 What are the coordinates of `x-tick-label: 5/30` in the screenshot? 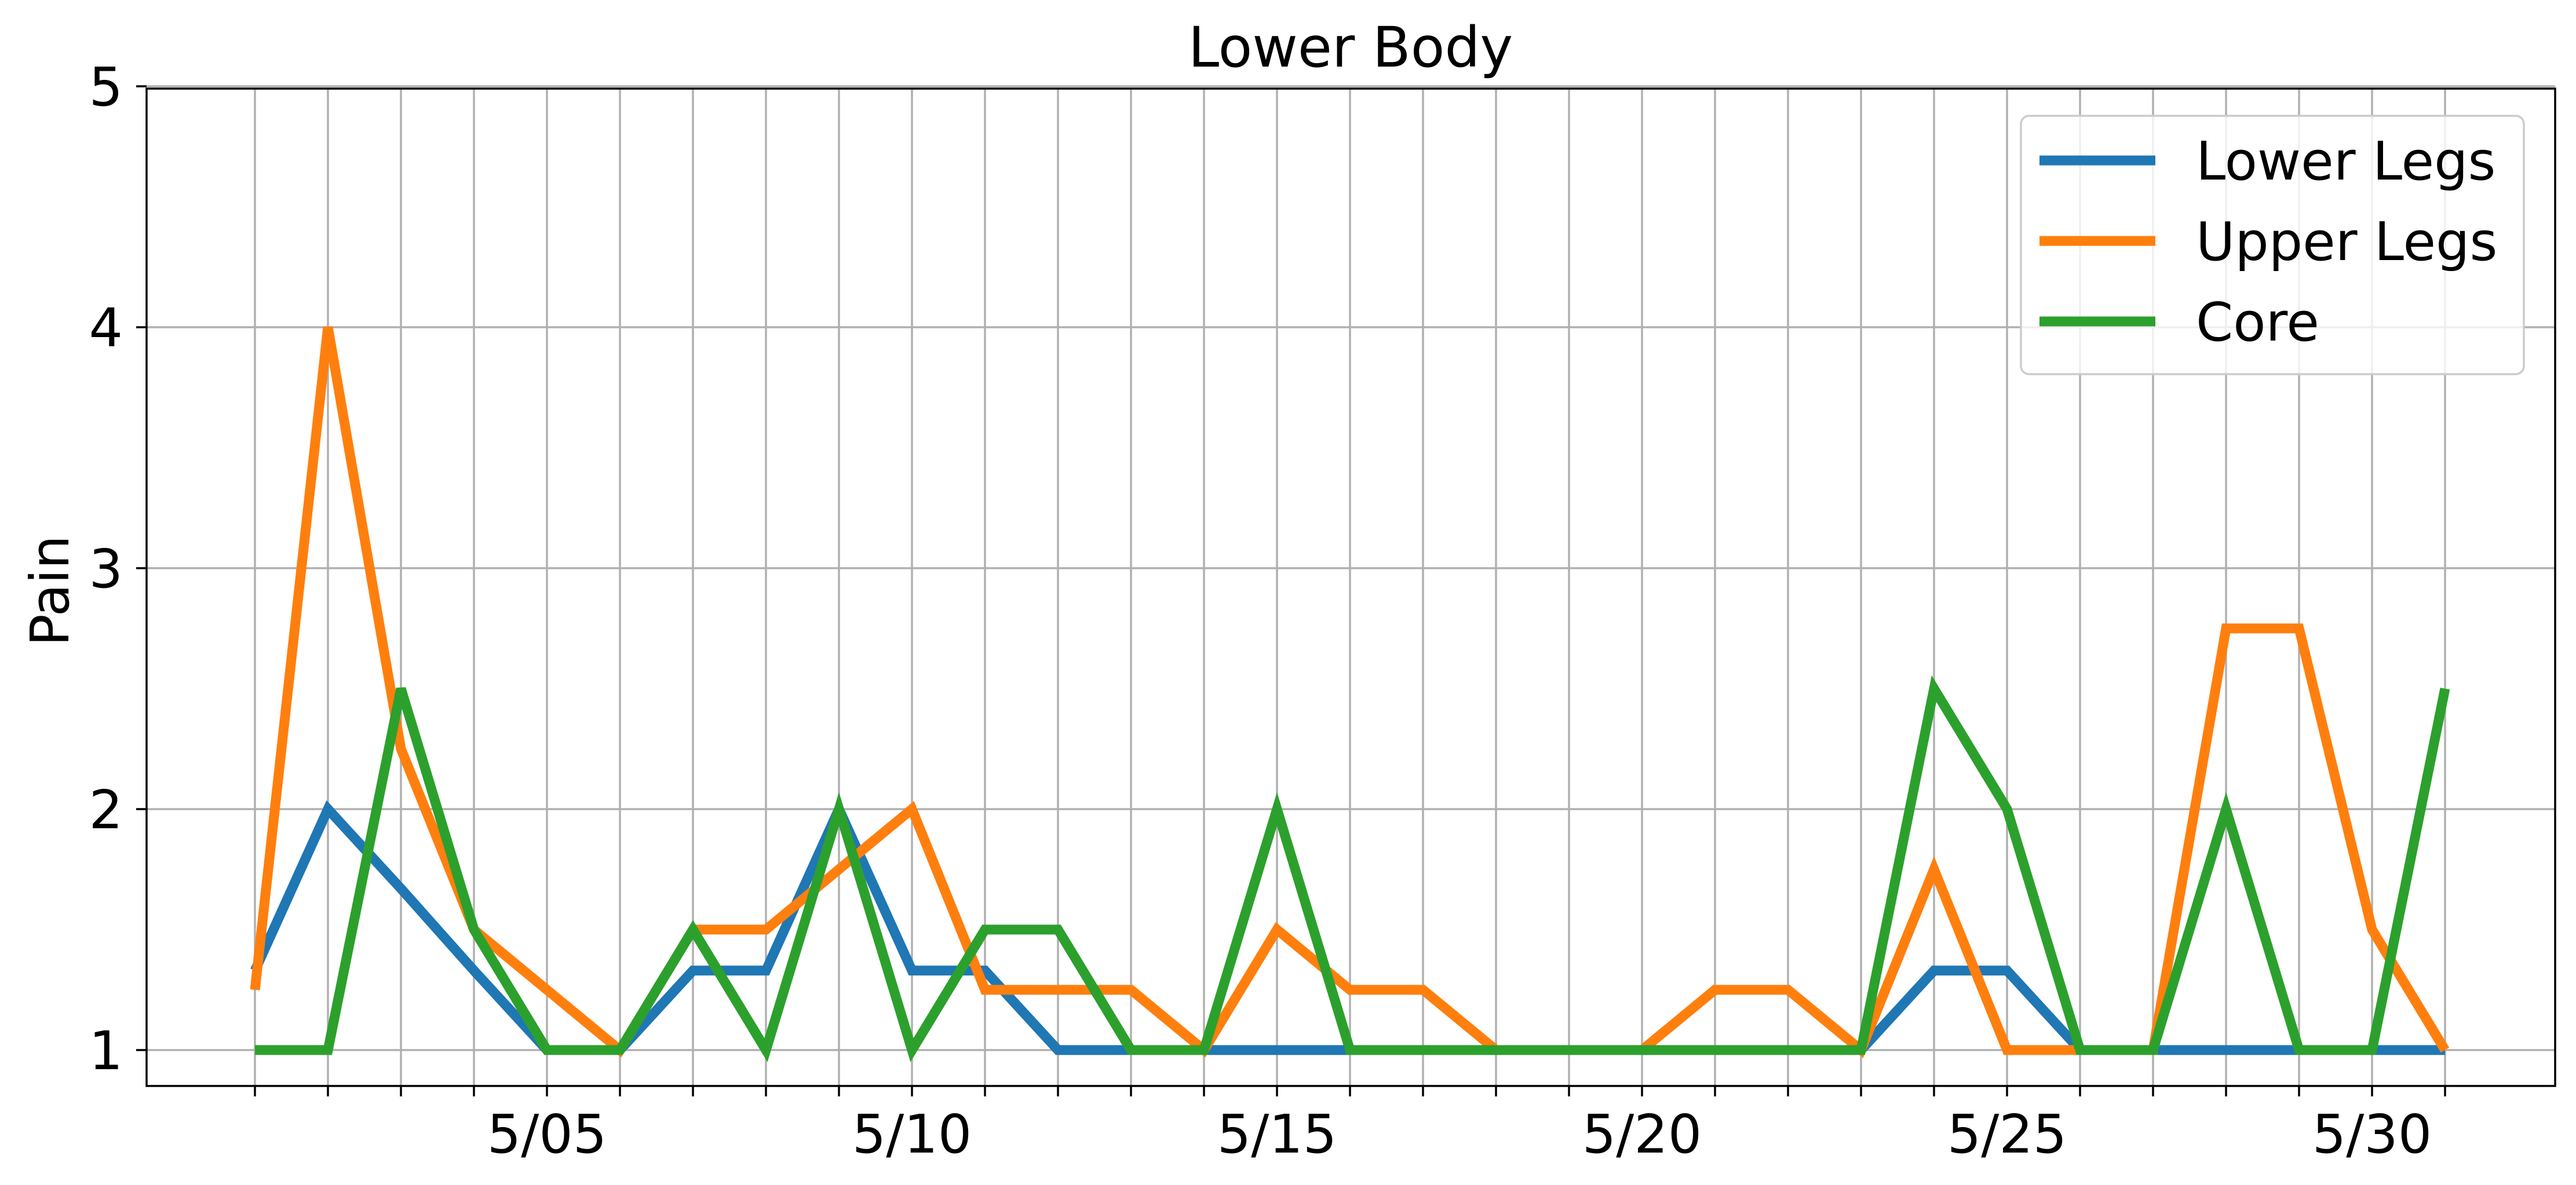 It's located at (2372, 1134).